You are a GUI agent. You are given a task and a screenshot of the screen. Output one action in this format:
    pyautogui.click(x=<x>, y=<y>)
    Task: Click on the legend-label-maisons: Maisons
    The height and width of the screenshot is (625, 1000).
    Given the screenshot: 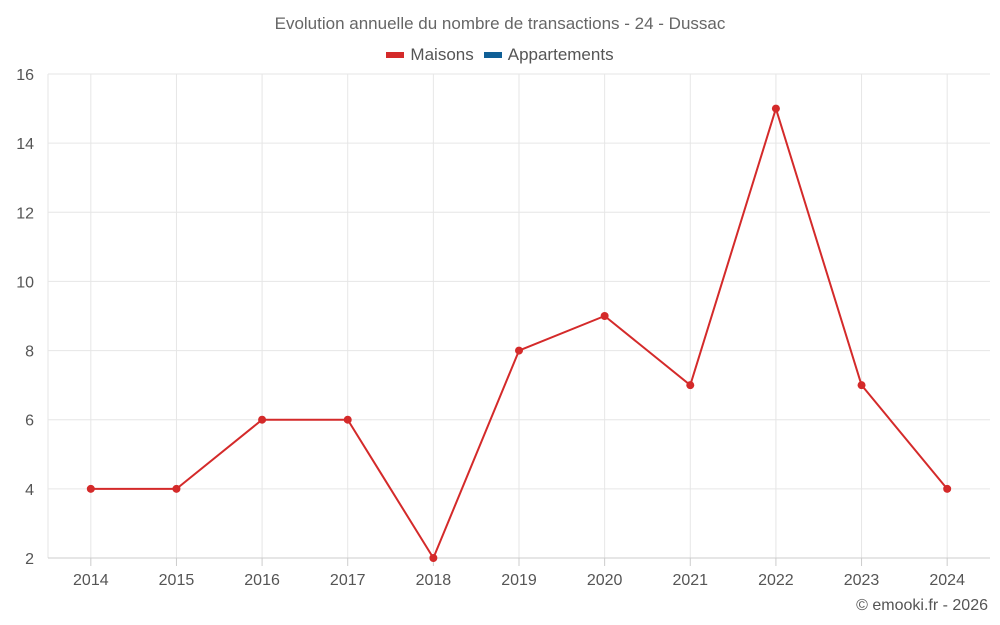 What is the action you would take?
    pyautogui.click(x=442, y=54)
    